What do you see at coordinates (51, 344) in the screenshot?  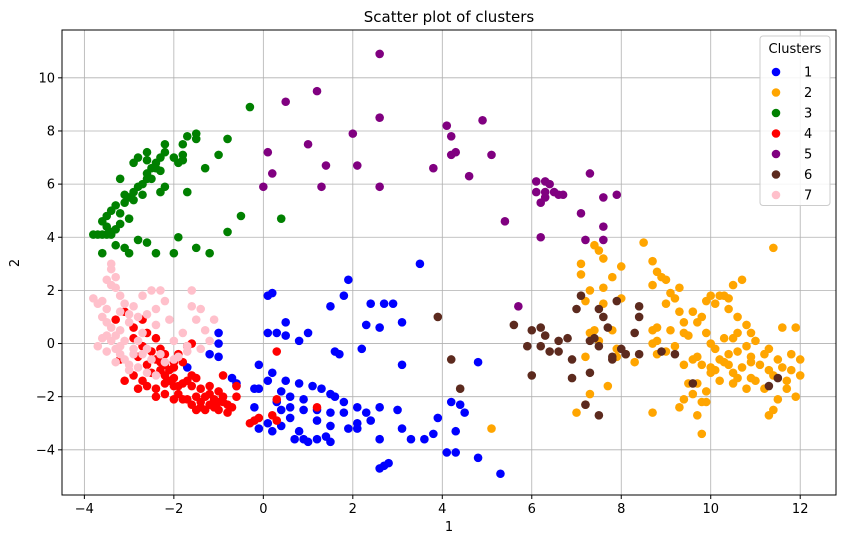 I see `y-tick-label: 0` at bounding box center [51, 344].